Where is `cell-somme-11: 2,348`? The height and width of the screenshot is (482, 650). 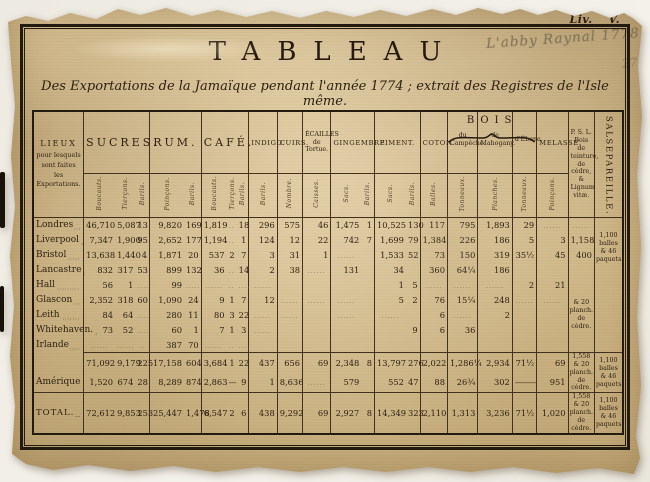
cell-somme-11: 2,348 is located at coordinates (346, 362).